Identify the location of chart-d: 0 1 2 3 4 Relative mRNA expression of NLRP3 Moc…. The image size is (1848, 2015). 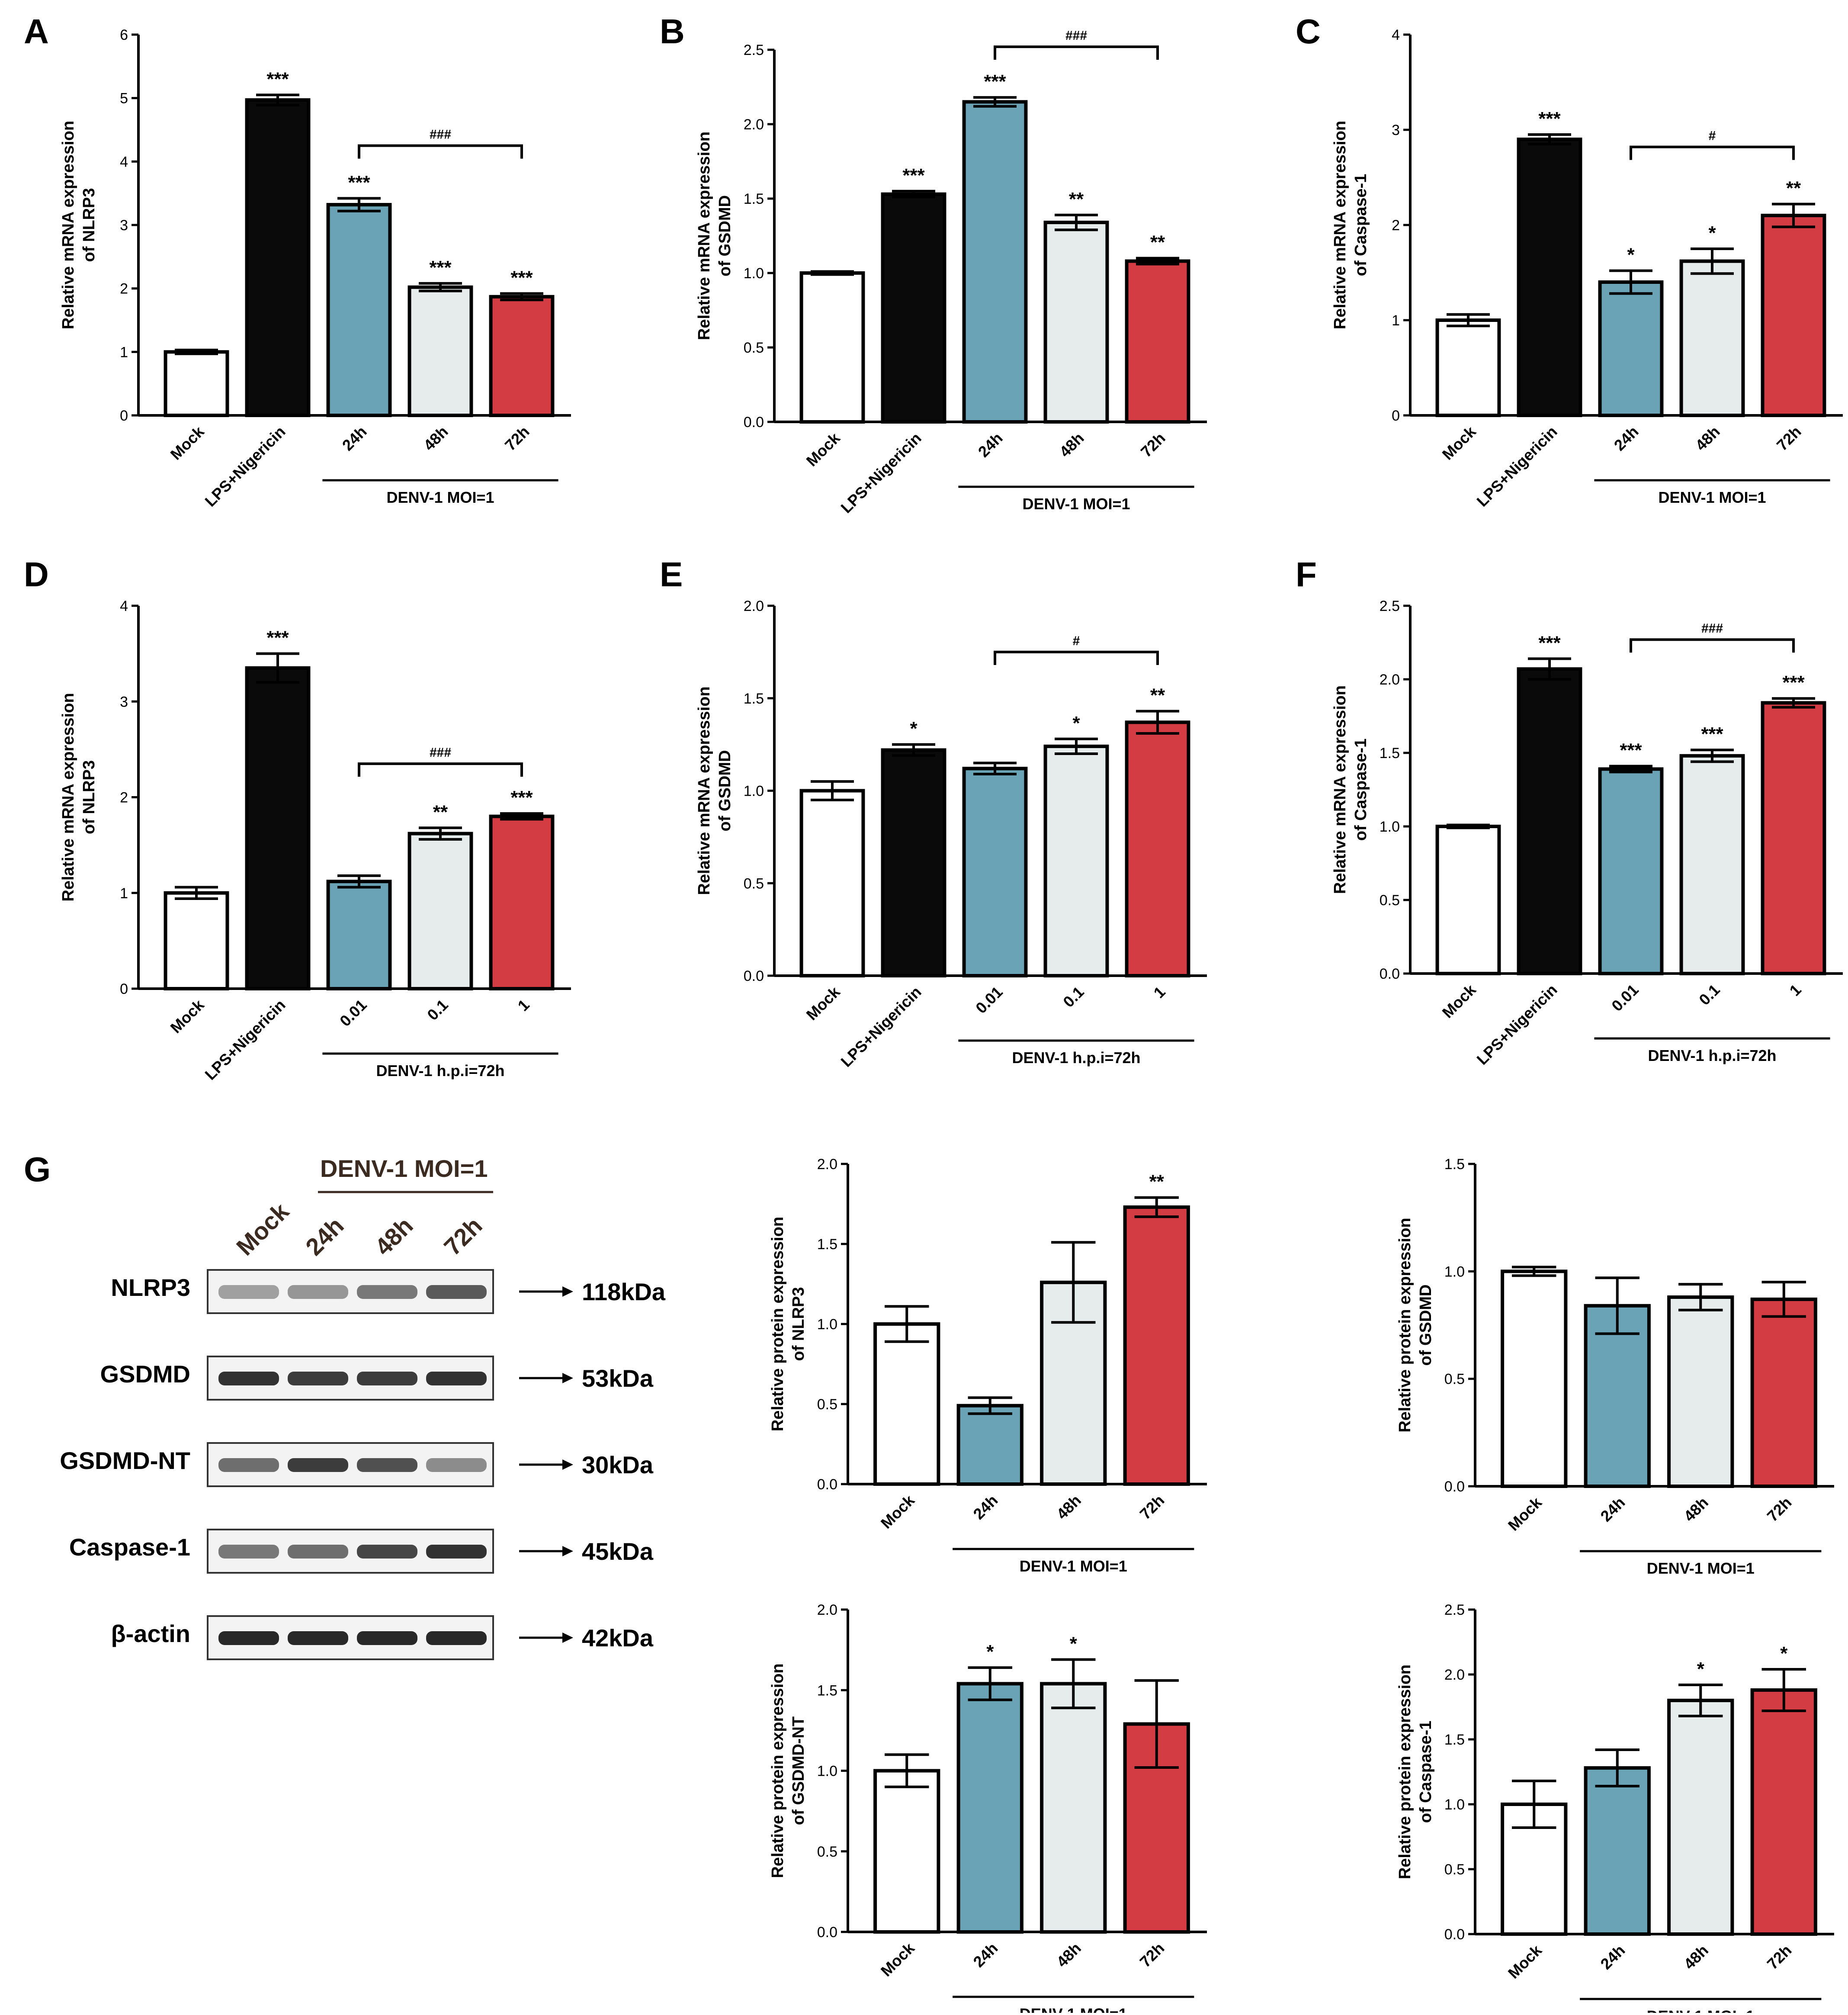
(315, 840).